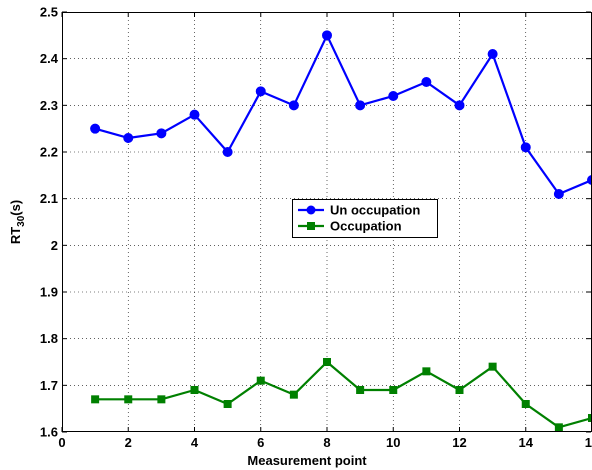  Describe the element at coordinates (21, 221) in the screenshot. I see `y-axis-title-subscript: 30` at that location.